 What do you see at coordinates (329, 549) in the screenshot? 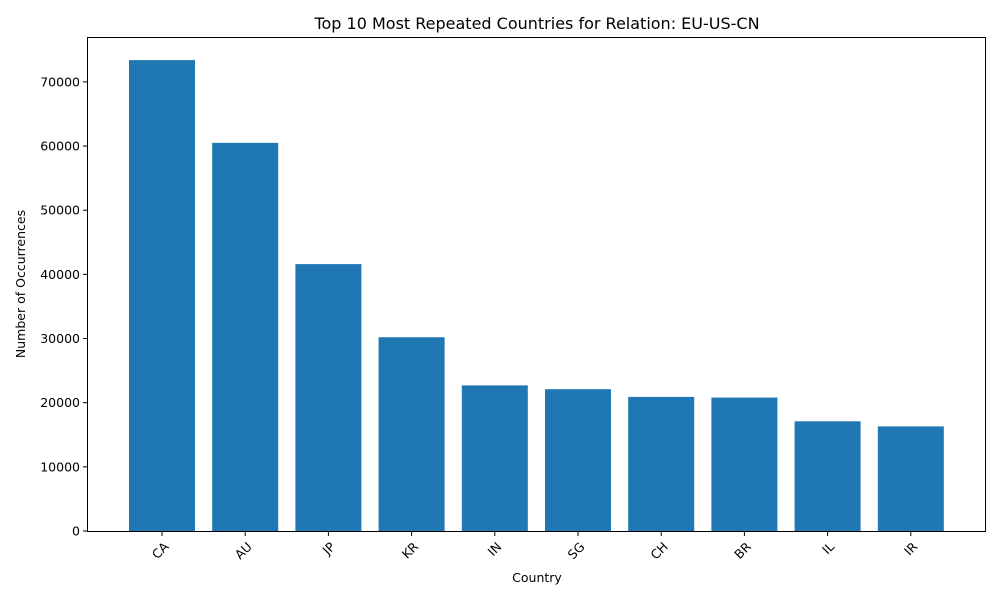
I see `x-tick-label-jp: JP` at bounding box center [329, 549].